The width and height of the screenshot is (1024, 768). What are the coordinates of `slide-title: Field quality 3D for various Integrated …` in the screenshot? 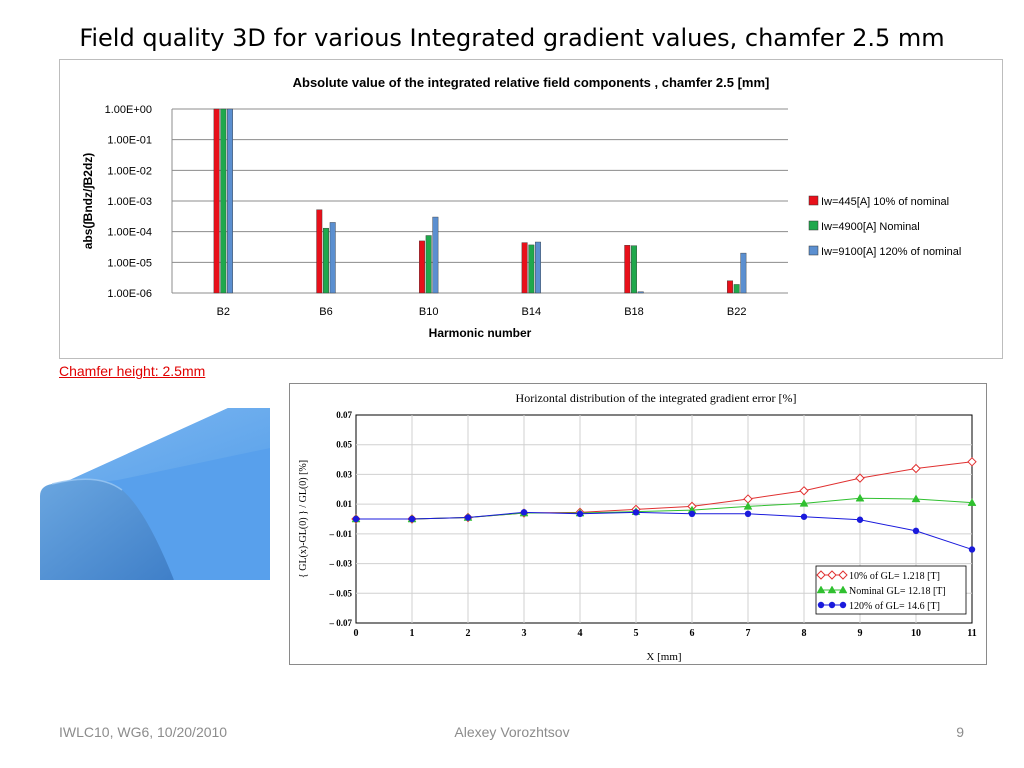 It's located at (512, 38).